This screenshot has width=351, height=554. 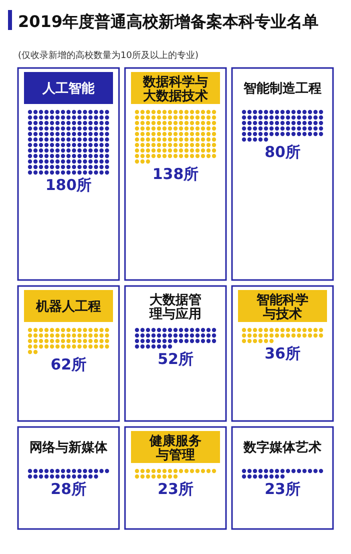 What do you see at coordinates (68, 489) in the screenshot?
I see `data-label: 28所` at bounding box center [68, 489].